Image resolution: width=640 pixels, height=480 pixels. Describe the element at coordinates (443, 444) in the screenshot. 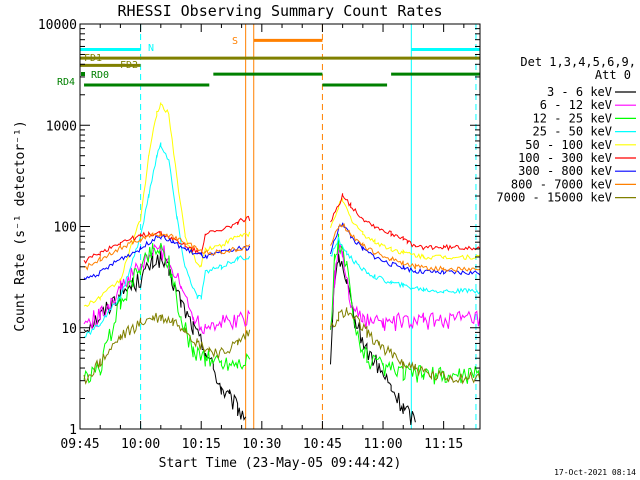

I see `x-tick-label-6: 11:15` at that location.